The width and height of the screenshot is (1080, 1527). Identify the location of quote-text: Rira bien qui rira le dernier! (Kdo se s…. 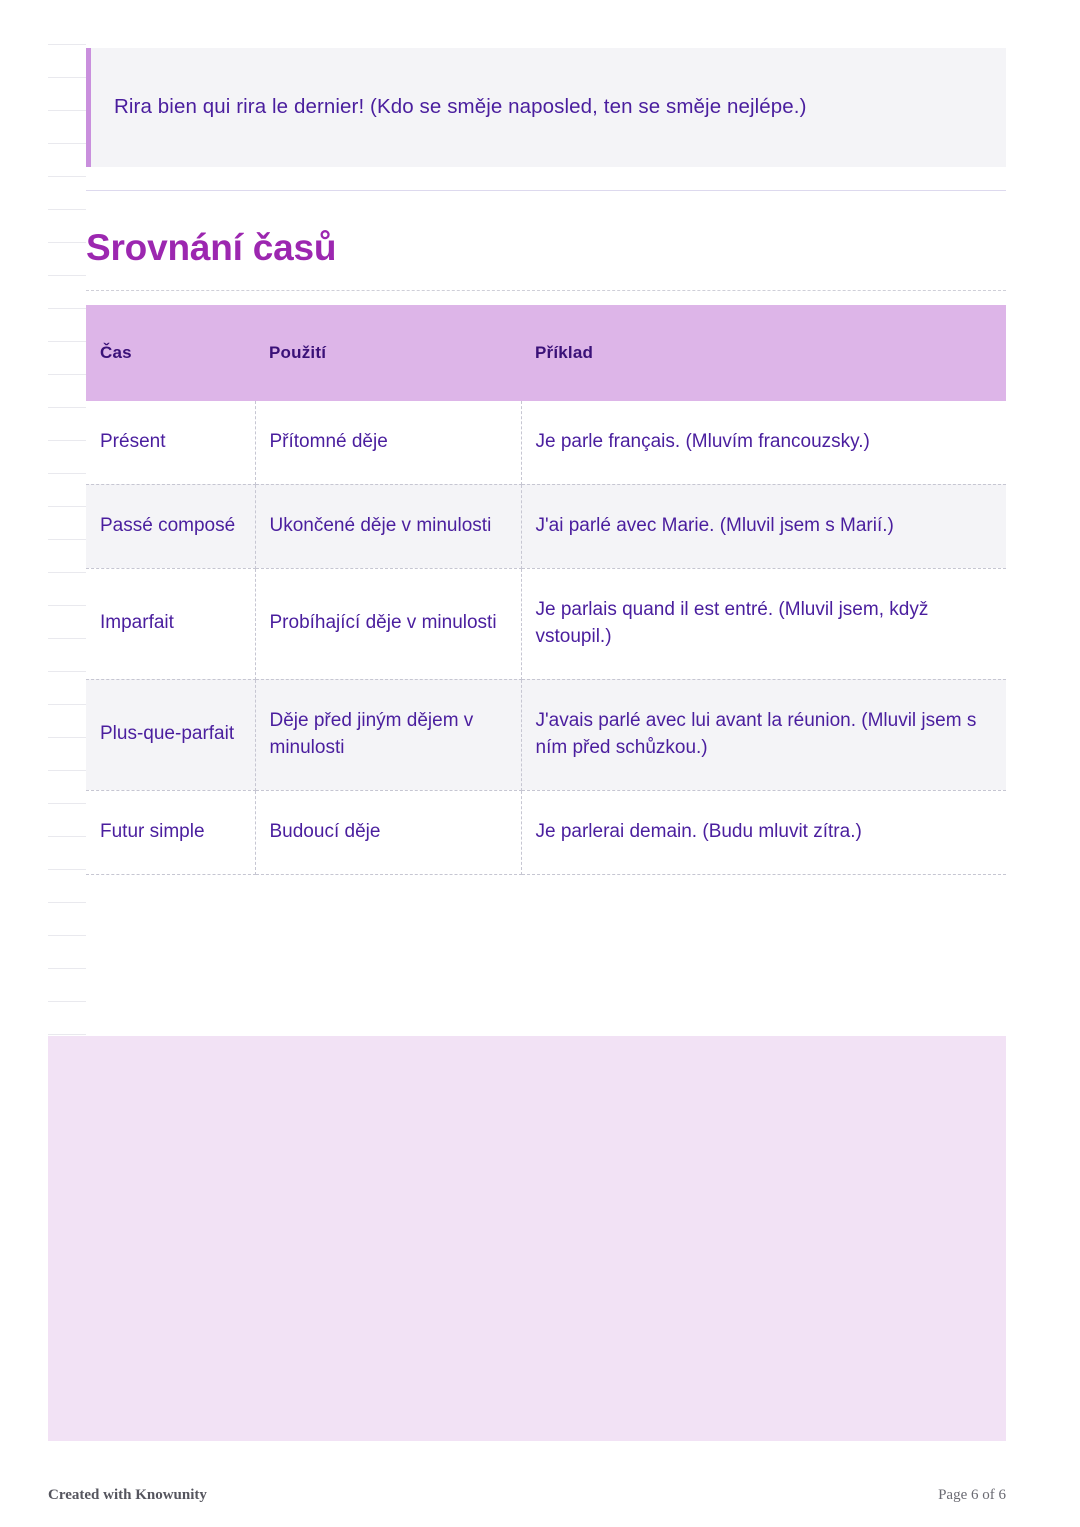
(460, 107).